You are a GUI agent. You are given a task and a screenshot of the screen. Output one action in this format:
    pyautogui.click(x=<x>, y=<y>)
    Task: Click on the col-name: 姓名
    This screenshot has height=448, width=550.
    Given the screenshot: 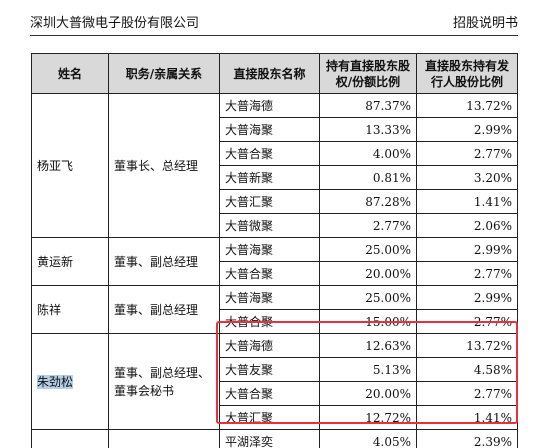 What is the action you would take?
    pyautogui.click(x=70, y=73)
    